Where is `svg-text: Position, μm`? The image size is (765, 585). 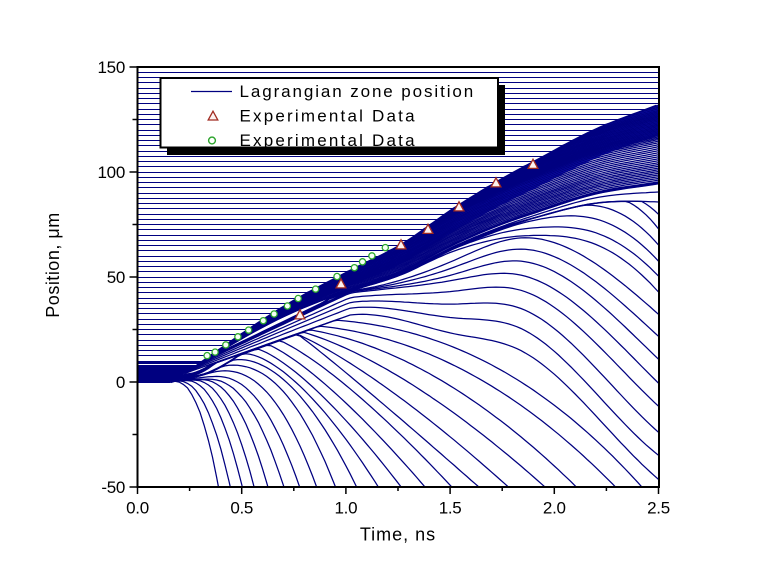 svg-text: Position, μm is located at coordinates (53, 264).